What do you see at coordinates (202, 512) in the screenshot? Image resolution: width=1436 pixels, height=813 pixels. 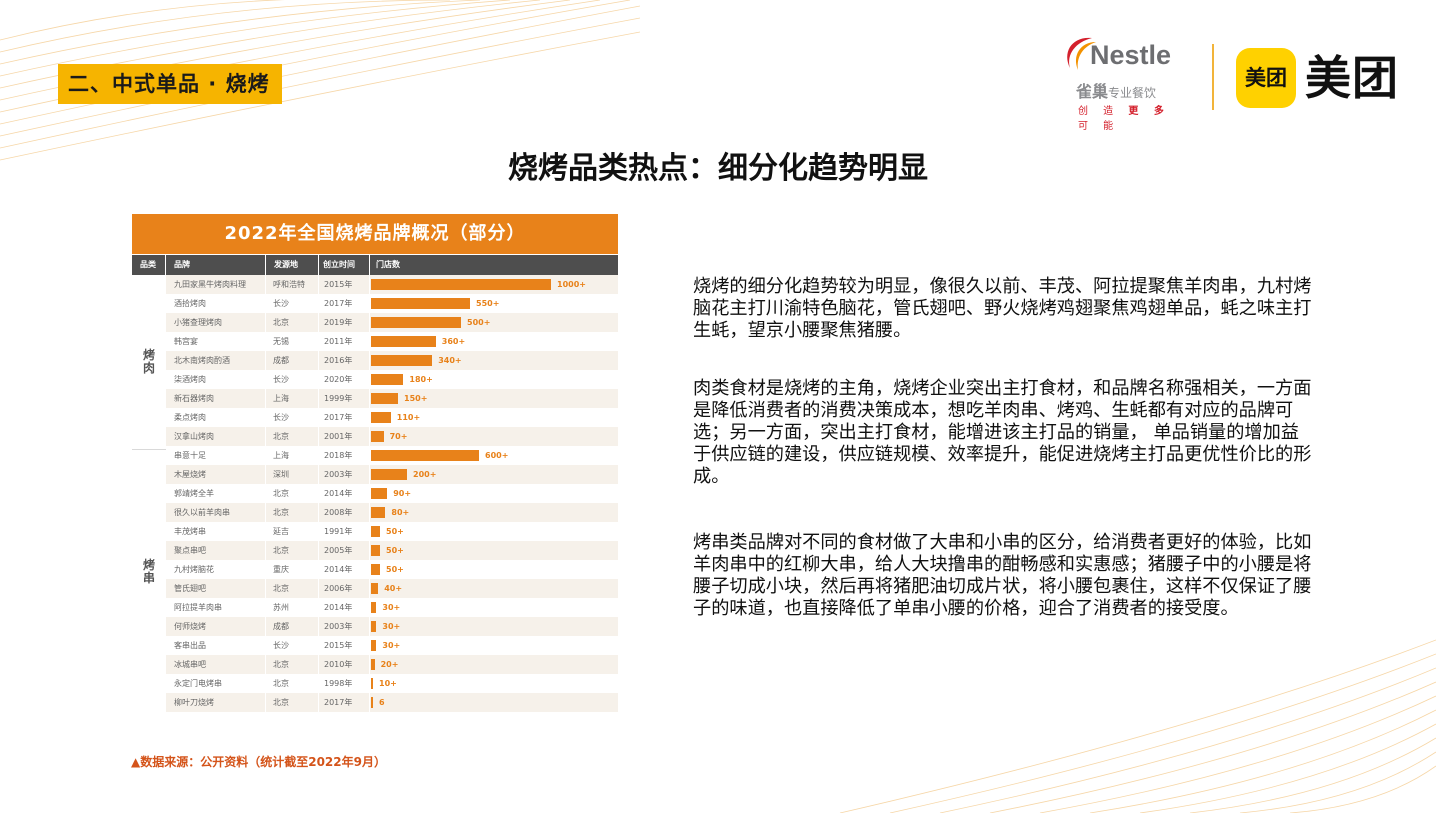 I see `brand-cell: 很久以前羊肉串` at bounding box center [202, 512].